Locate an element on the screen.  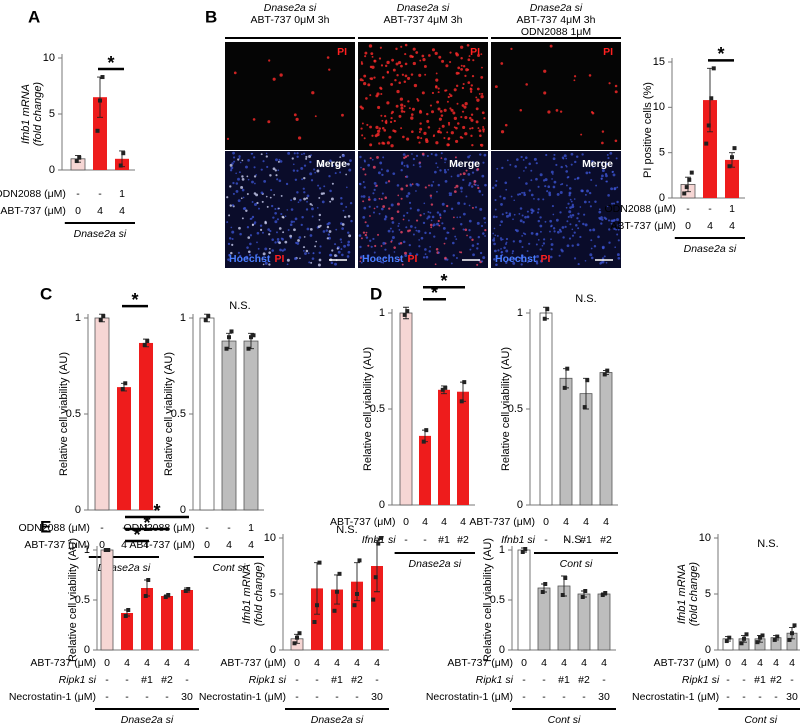
pi-label: PI is located at coordinates (608, 52).